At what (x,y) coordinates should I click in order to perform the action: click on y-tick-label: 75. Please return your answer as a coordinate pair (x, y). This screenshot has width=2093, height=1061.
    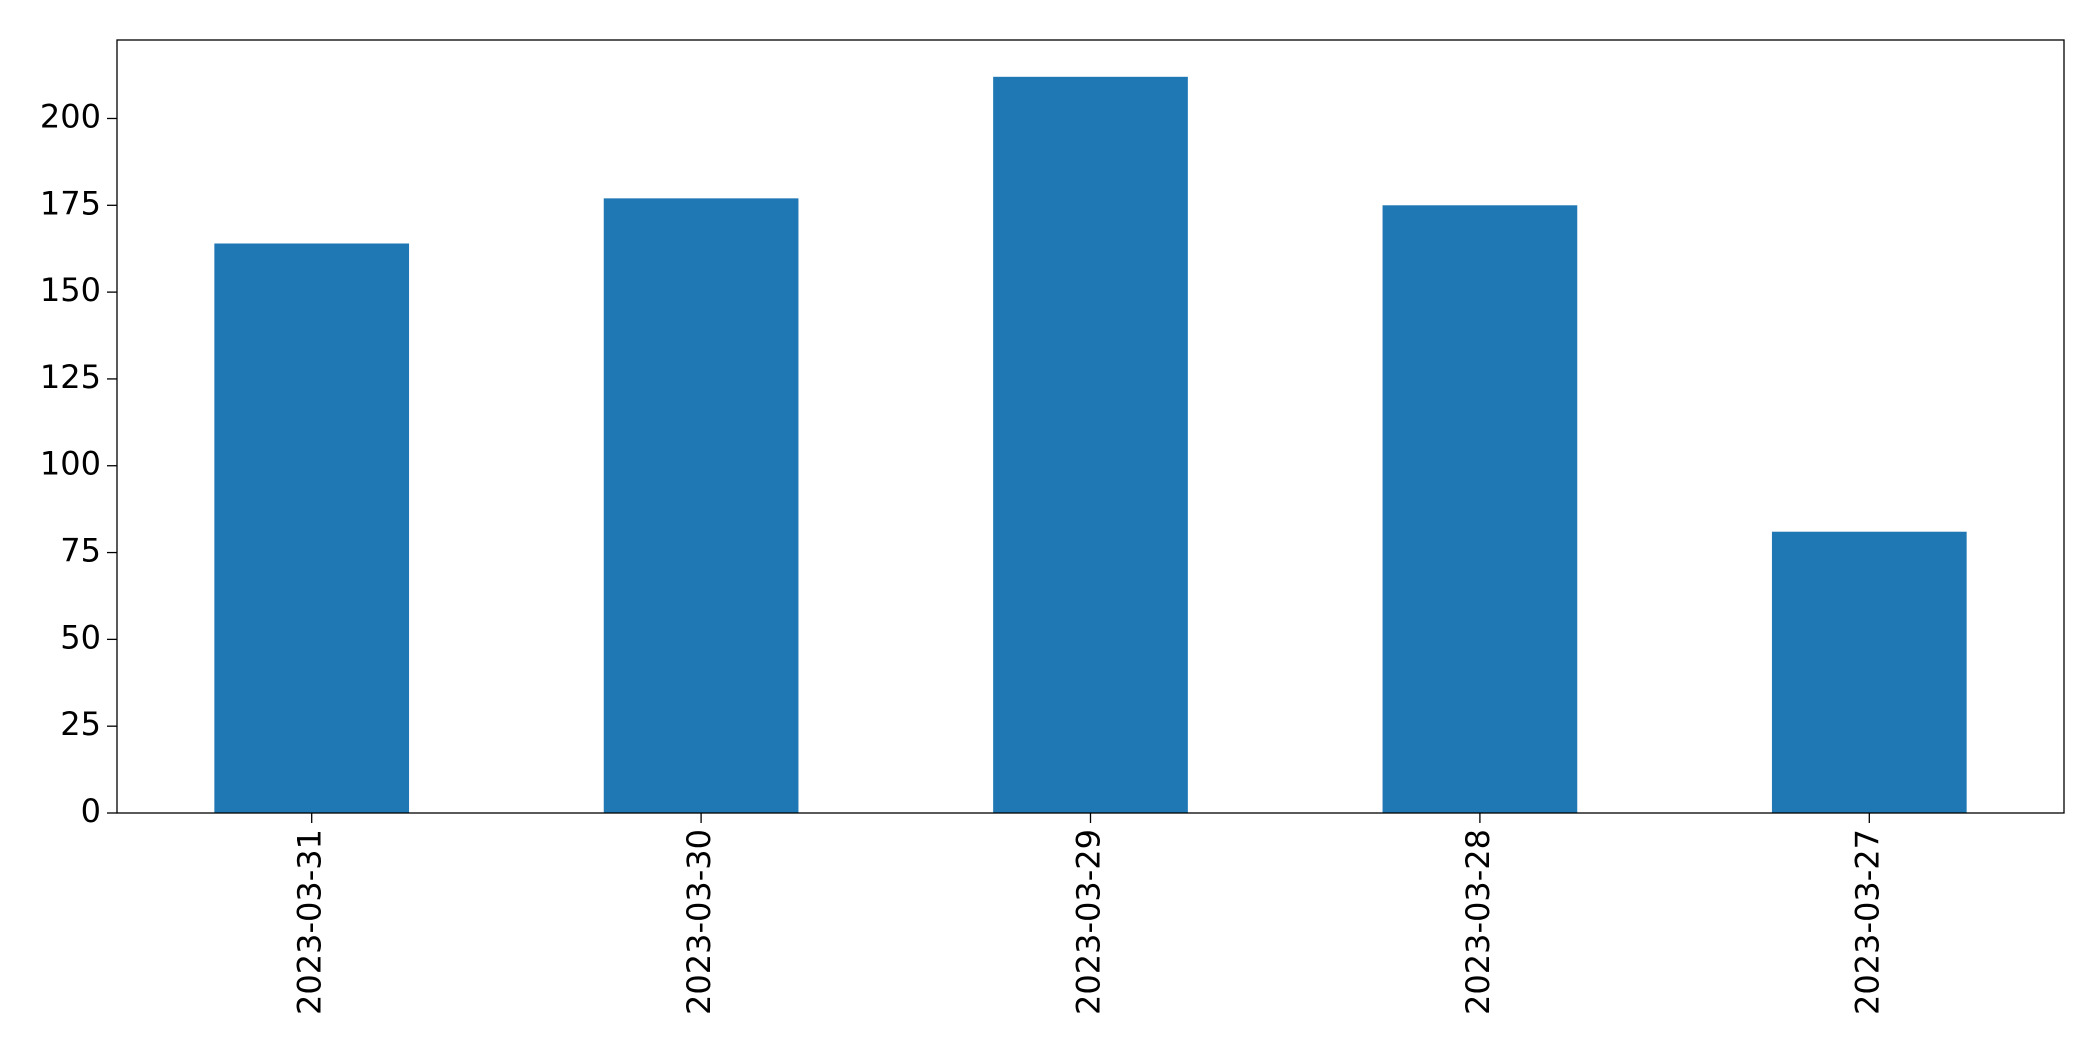
    Looking at the image, I should click on (80, 551).